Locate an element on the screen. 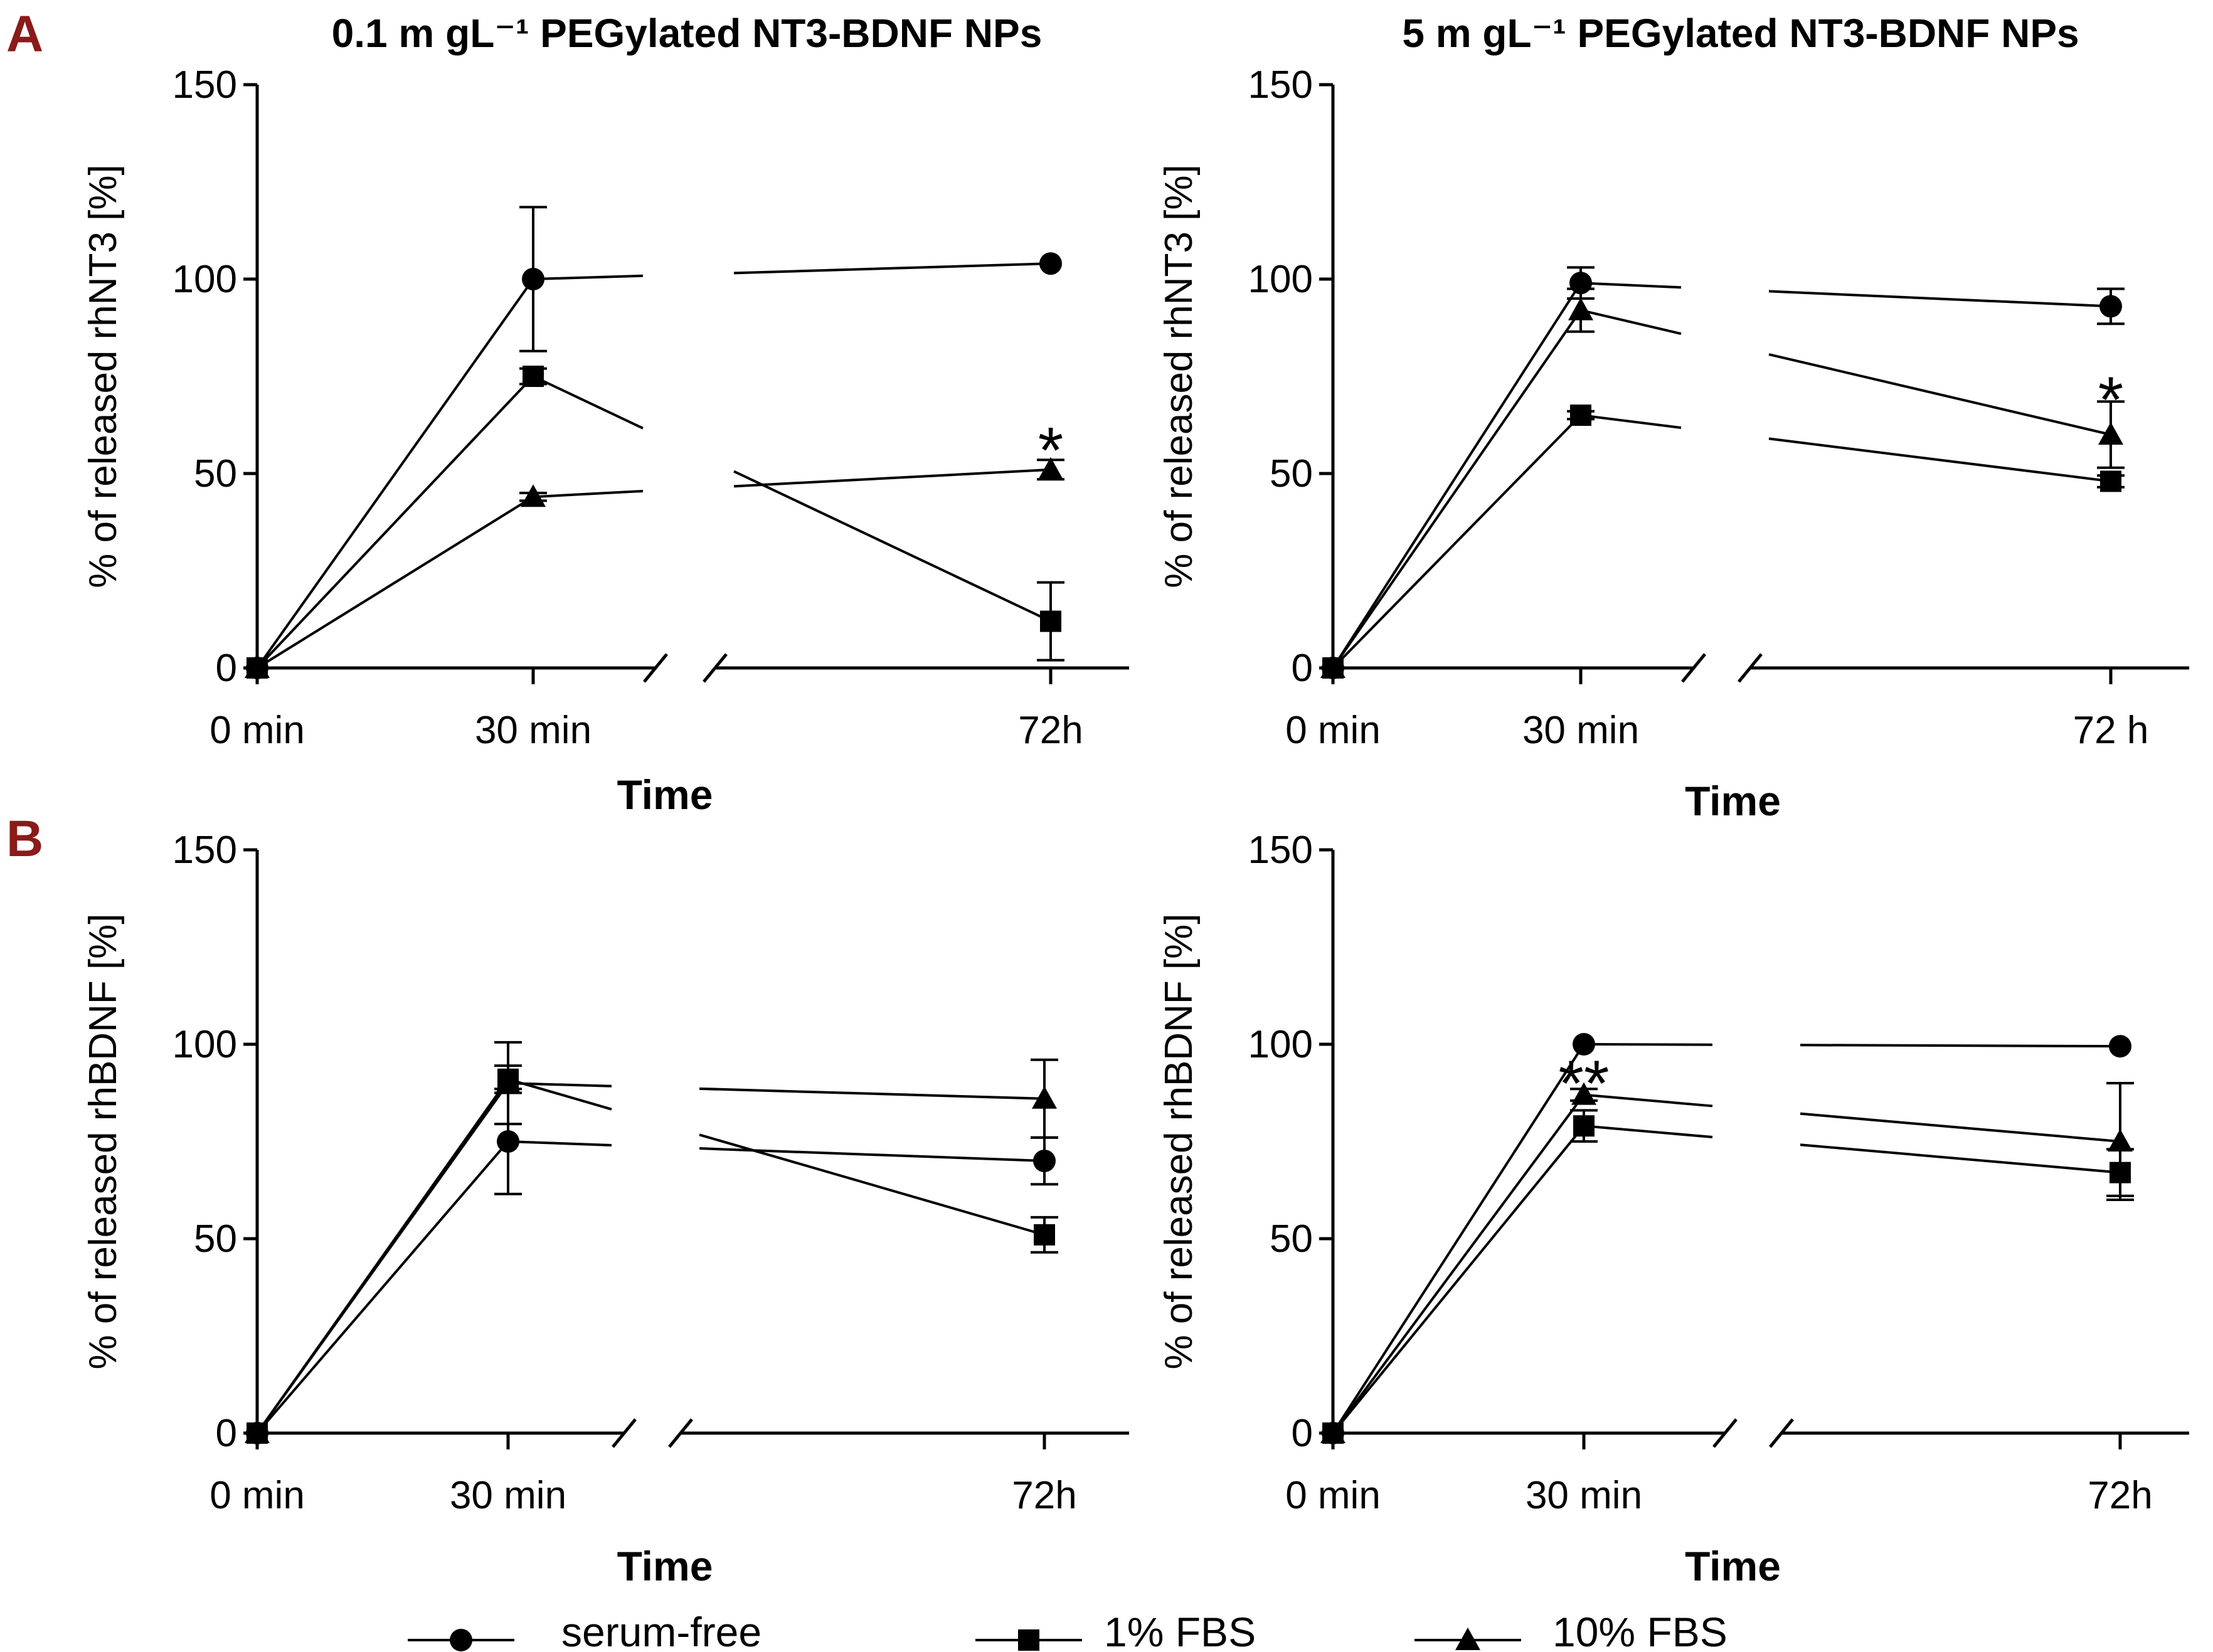  panel-label-a: A is located at coordinates (25, 34).